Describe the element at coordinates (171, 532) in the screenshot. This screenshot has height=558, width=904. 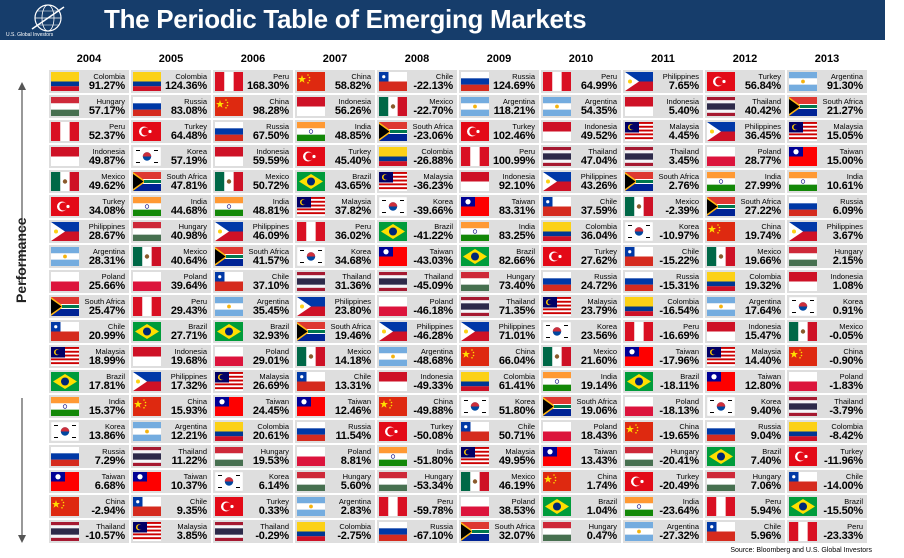
I see `cell-2005-malaysia: Malaysia 3.85%` at that location.